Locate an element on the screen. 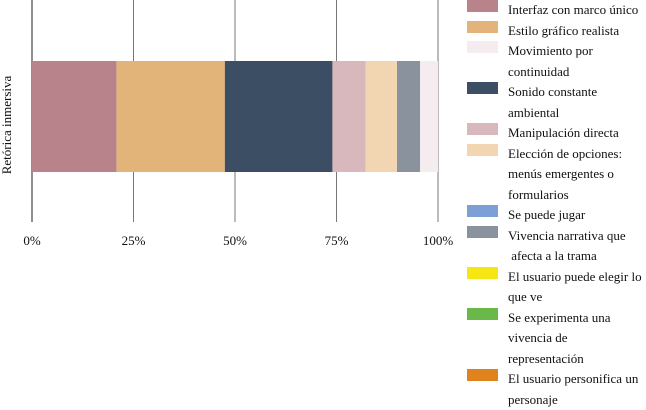  legend-item: Movimiento por continuidad is located at coordinates (556, 61).